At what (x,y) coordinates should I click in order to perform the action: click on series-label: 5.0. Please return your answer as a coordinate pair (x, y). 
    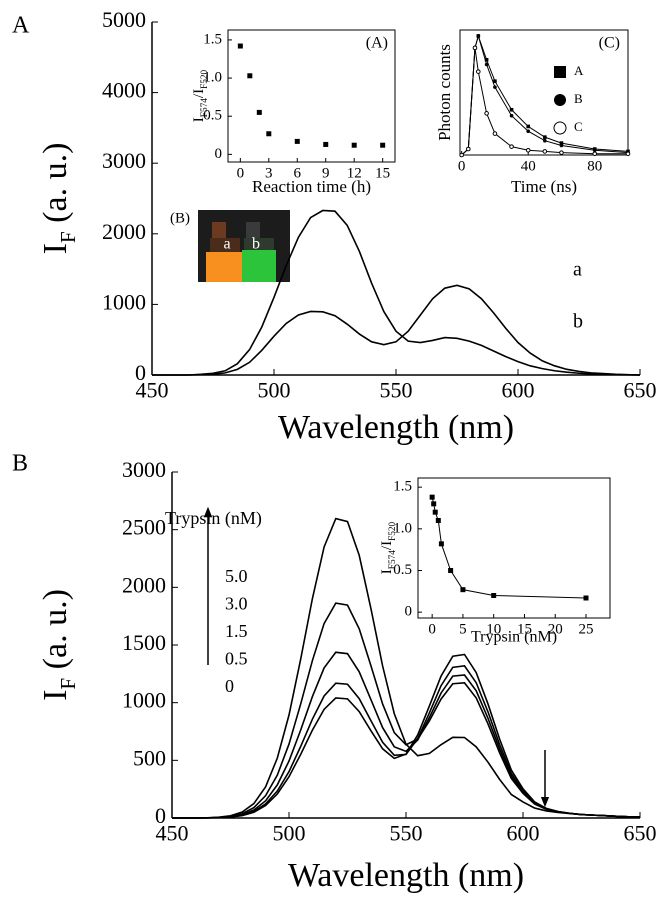
    Looking at the image, I should click on (236, 576).